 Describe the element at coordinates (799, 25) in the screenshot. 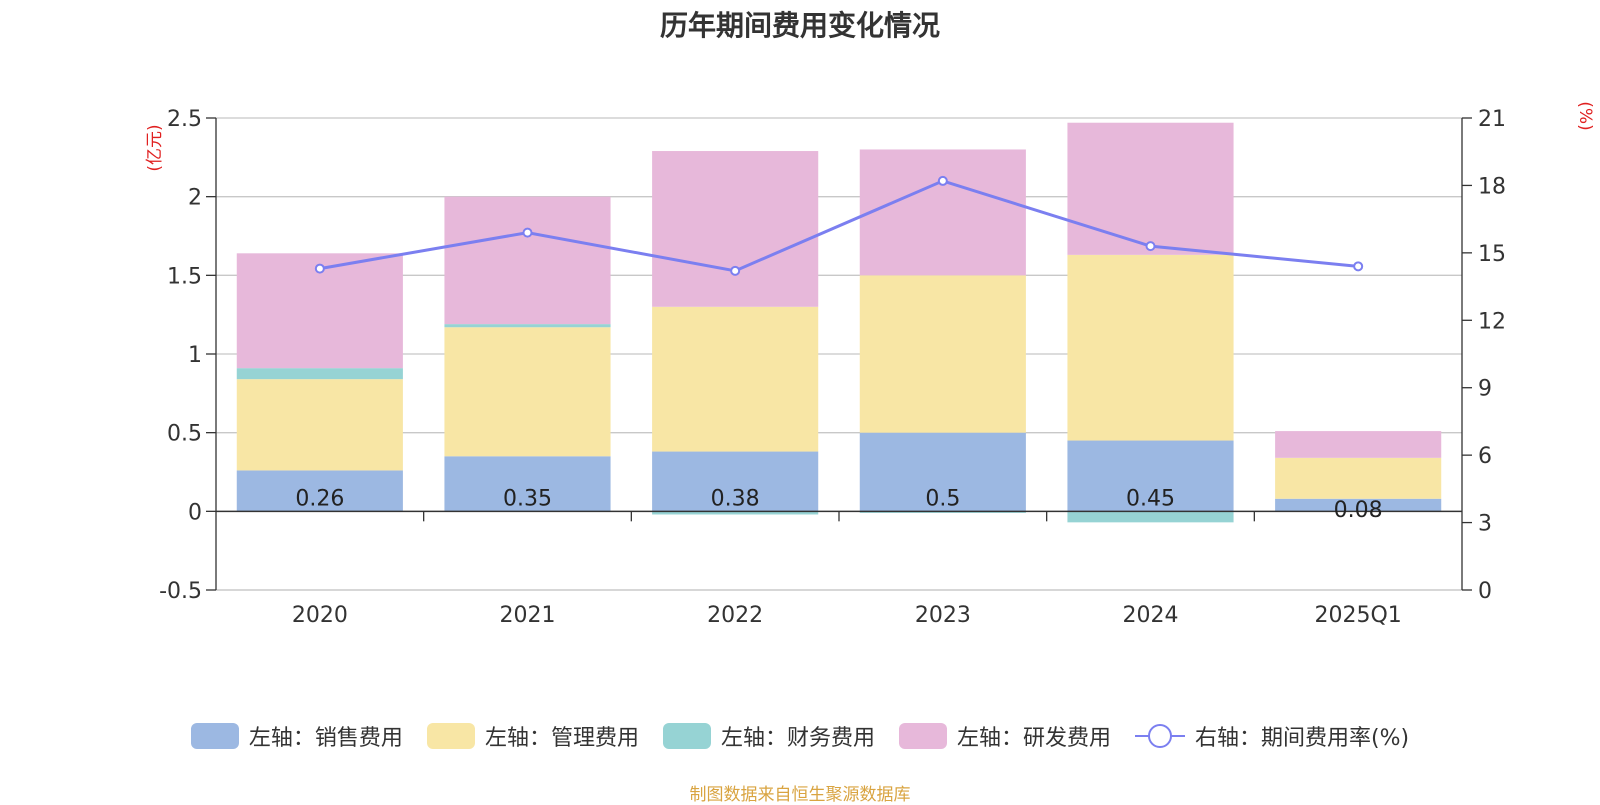

I see `chart-title: 历年期间费用变化情况` at that location.